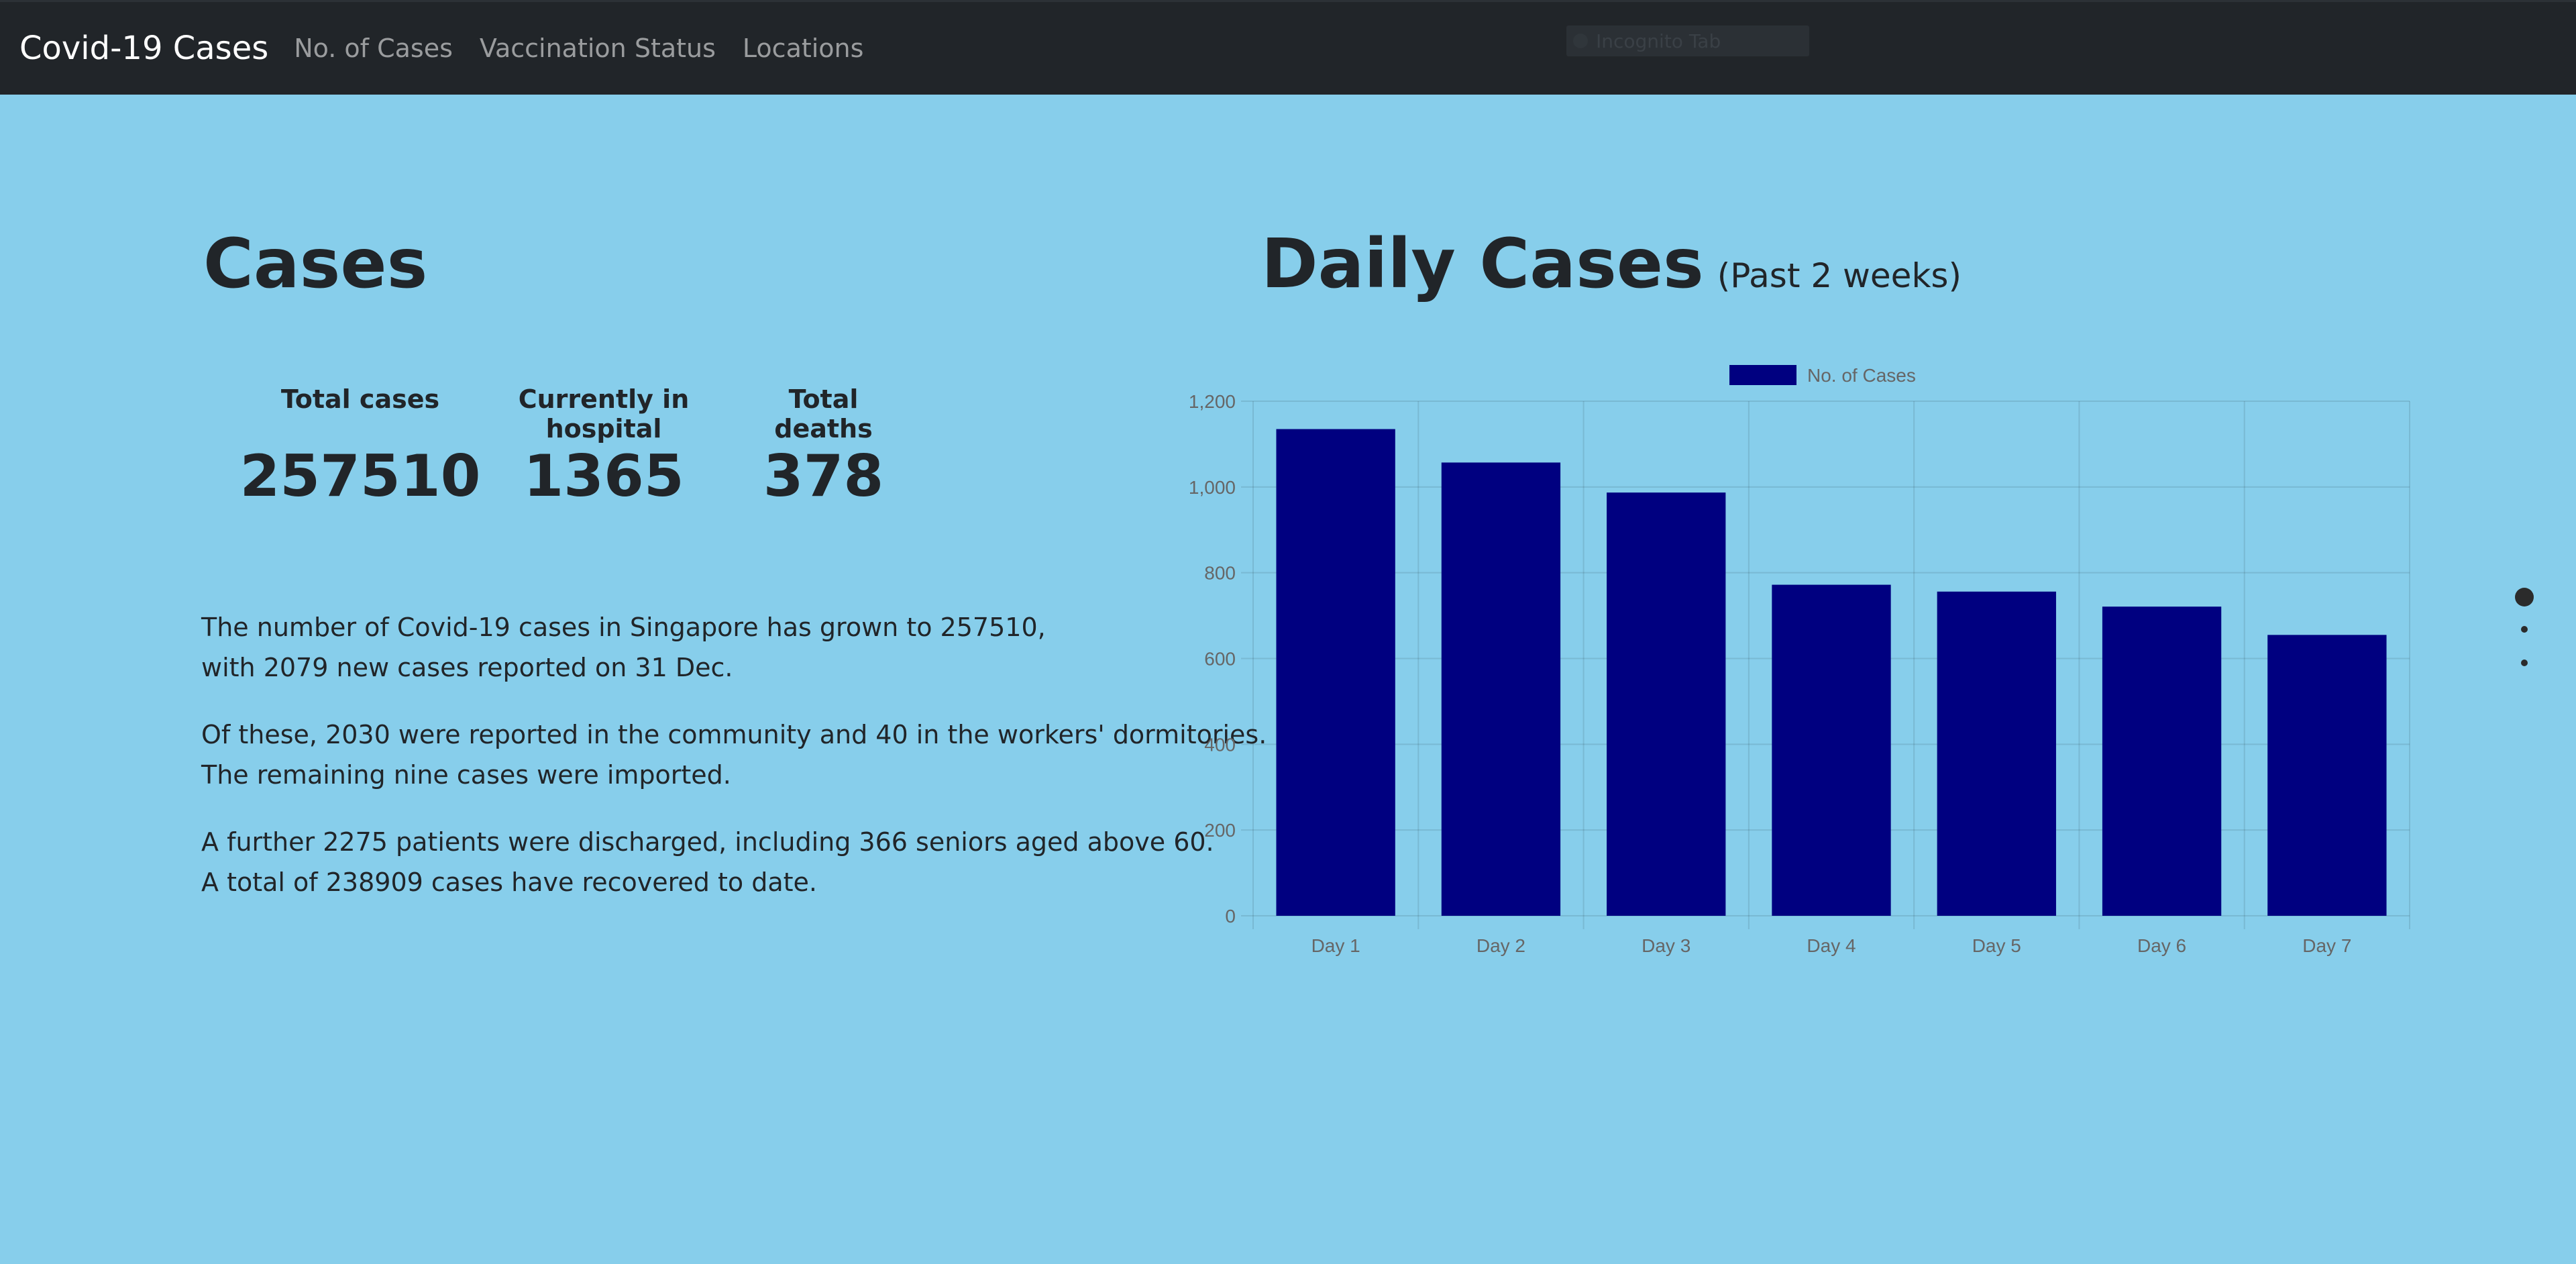  I want to click on stat-value-total-cases: 257510, so click(360, 476).